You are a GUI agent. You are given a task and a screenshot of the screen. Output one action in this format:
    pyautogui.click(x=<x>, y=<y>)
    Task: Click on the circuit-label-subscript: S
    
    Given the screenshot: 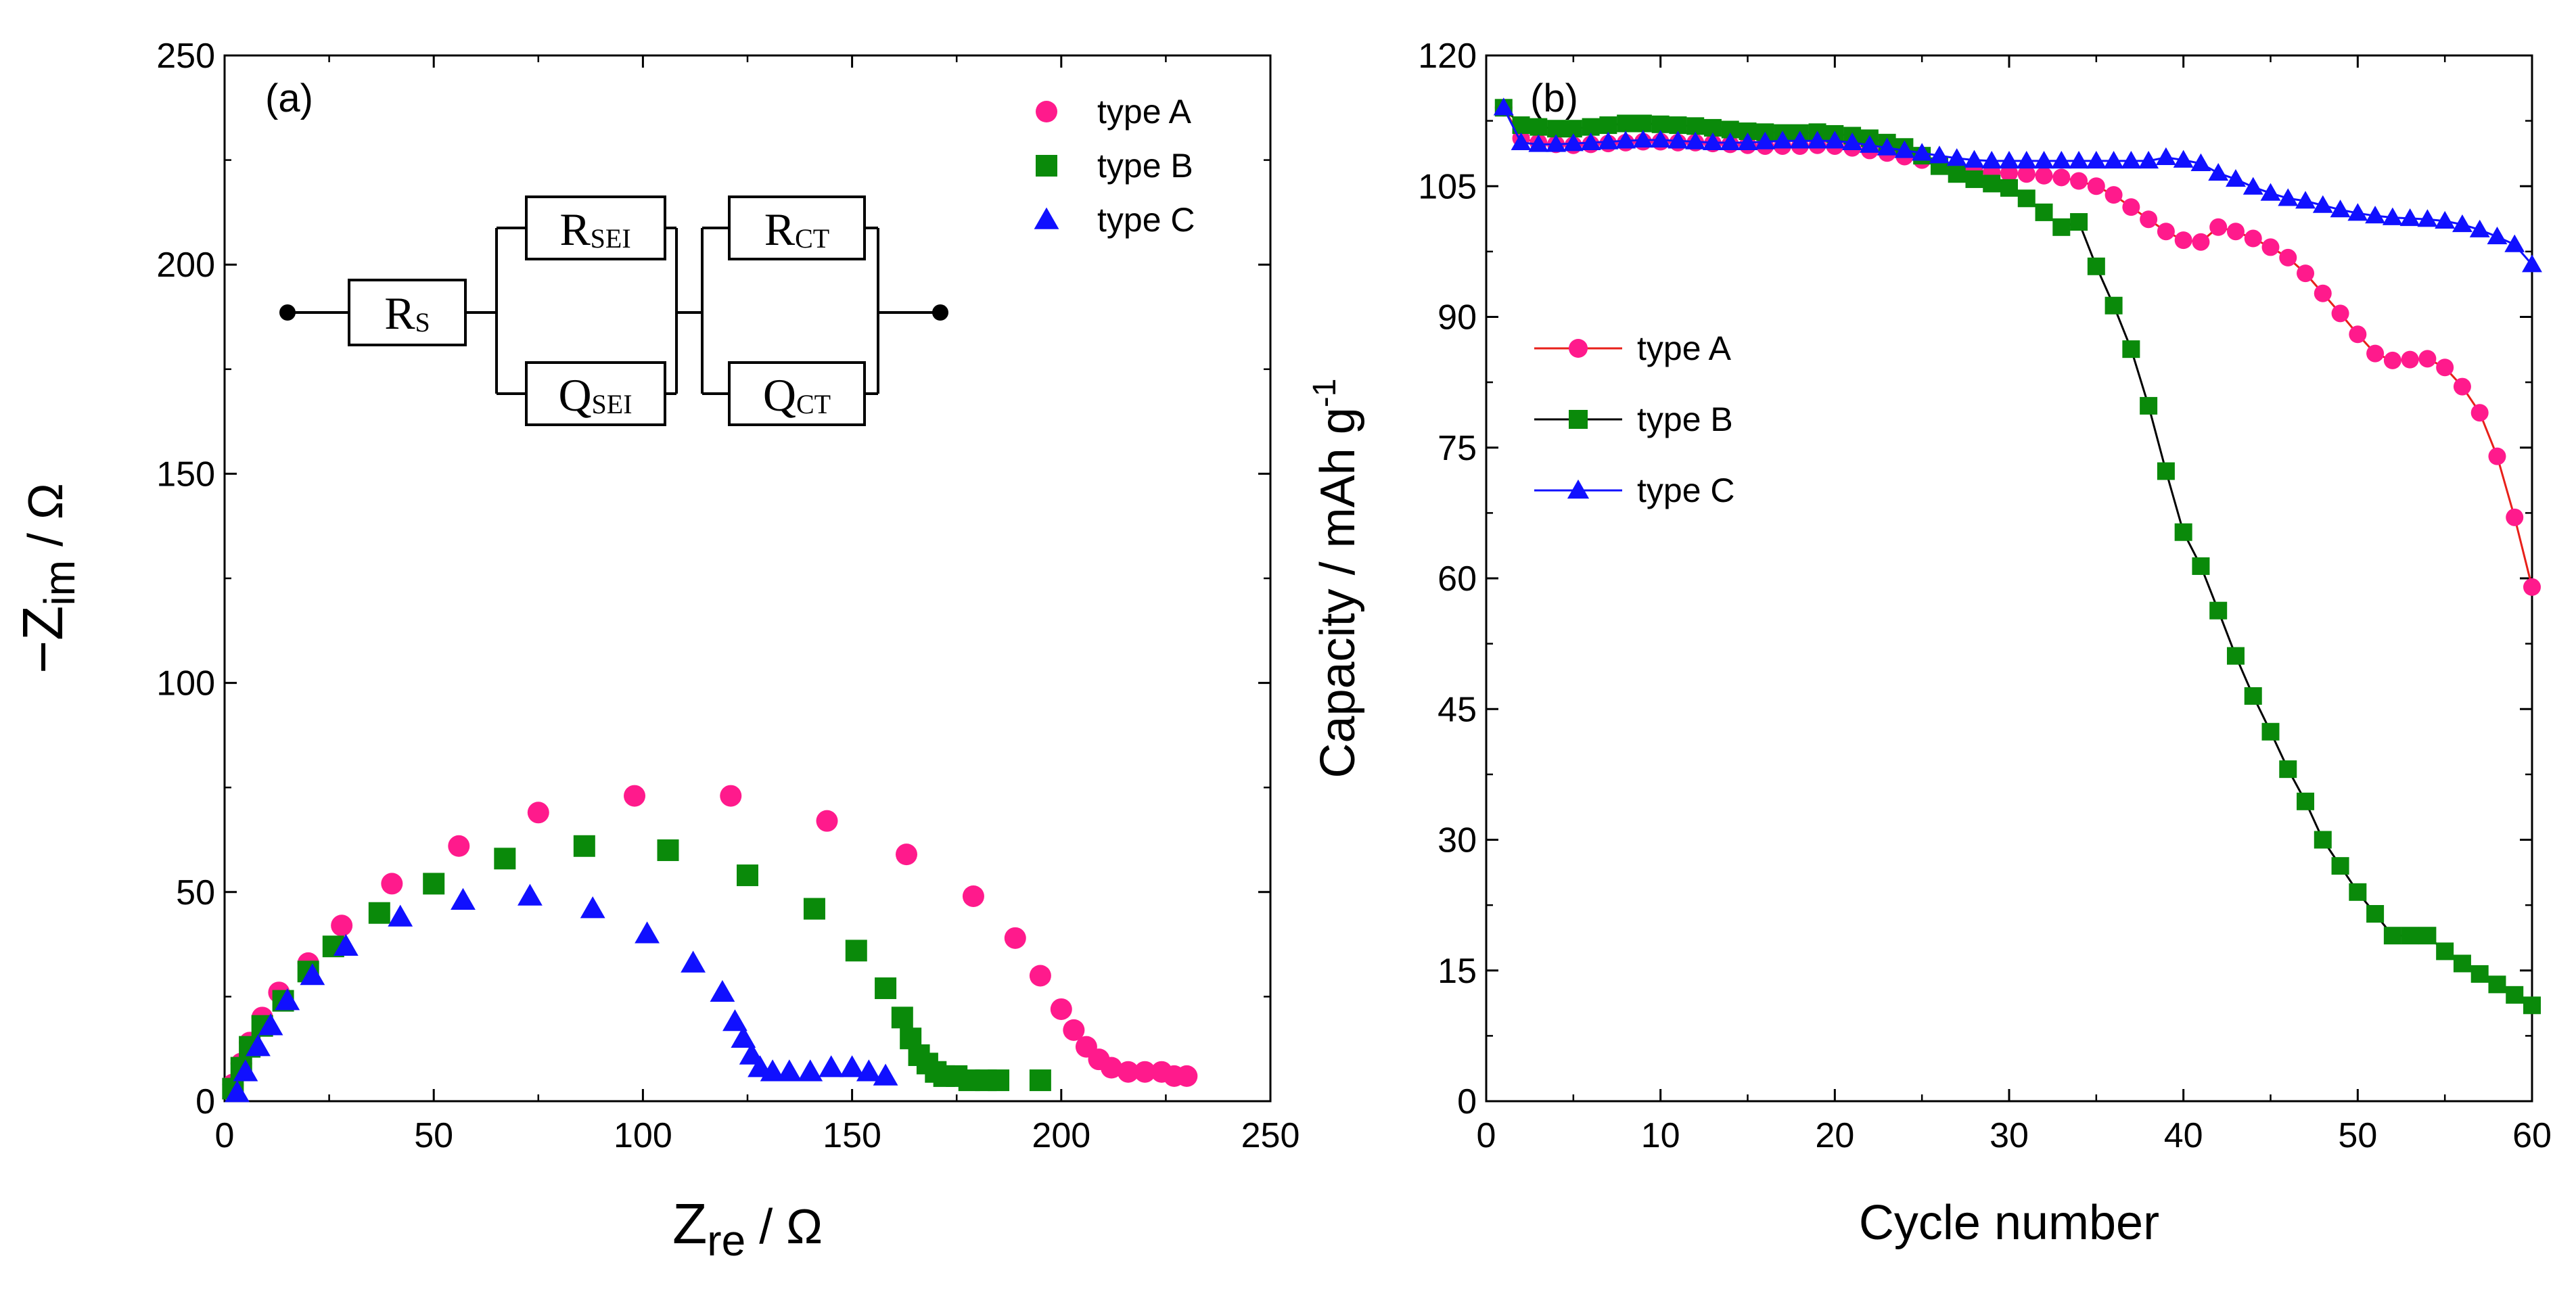 What is the action you would take?
    pyautogui.click(x=422, y=322)
    